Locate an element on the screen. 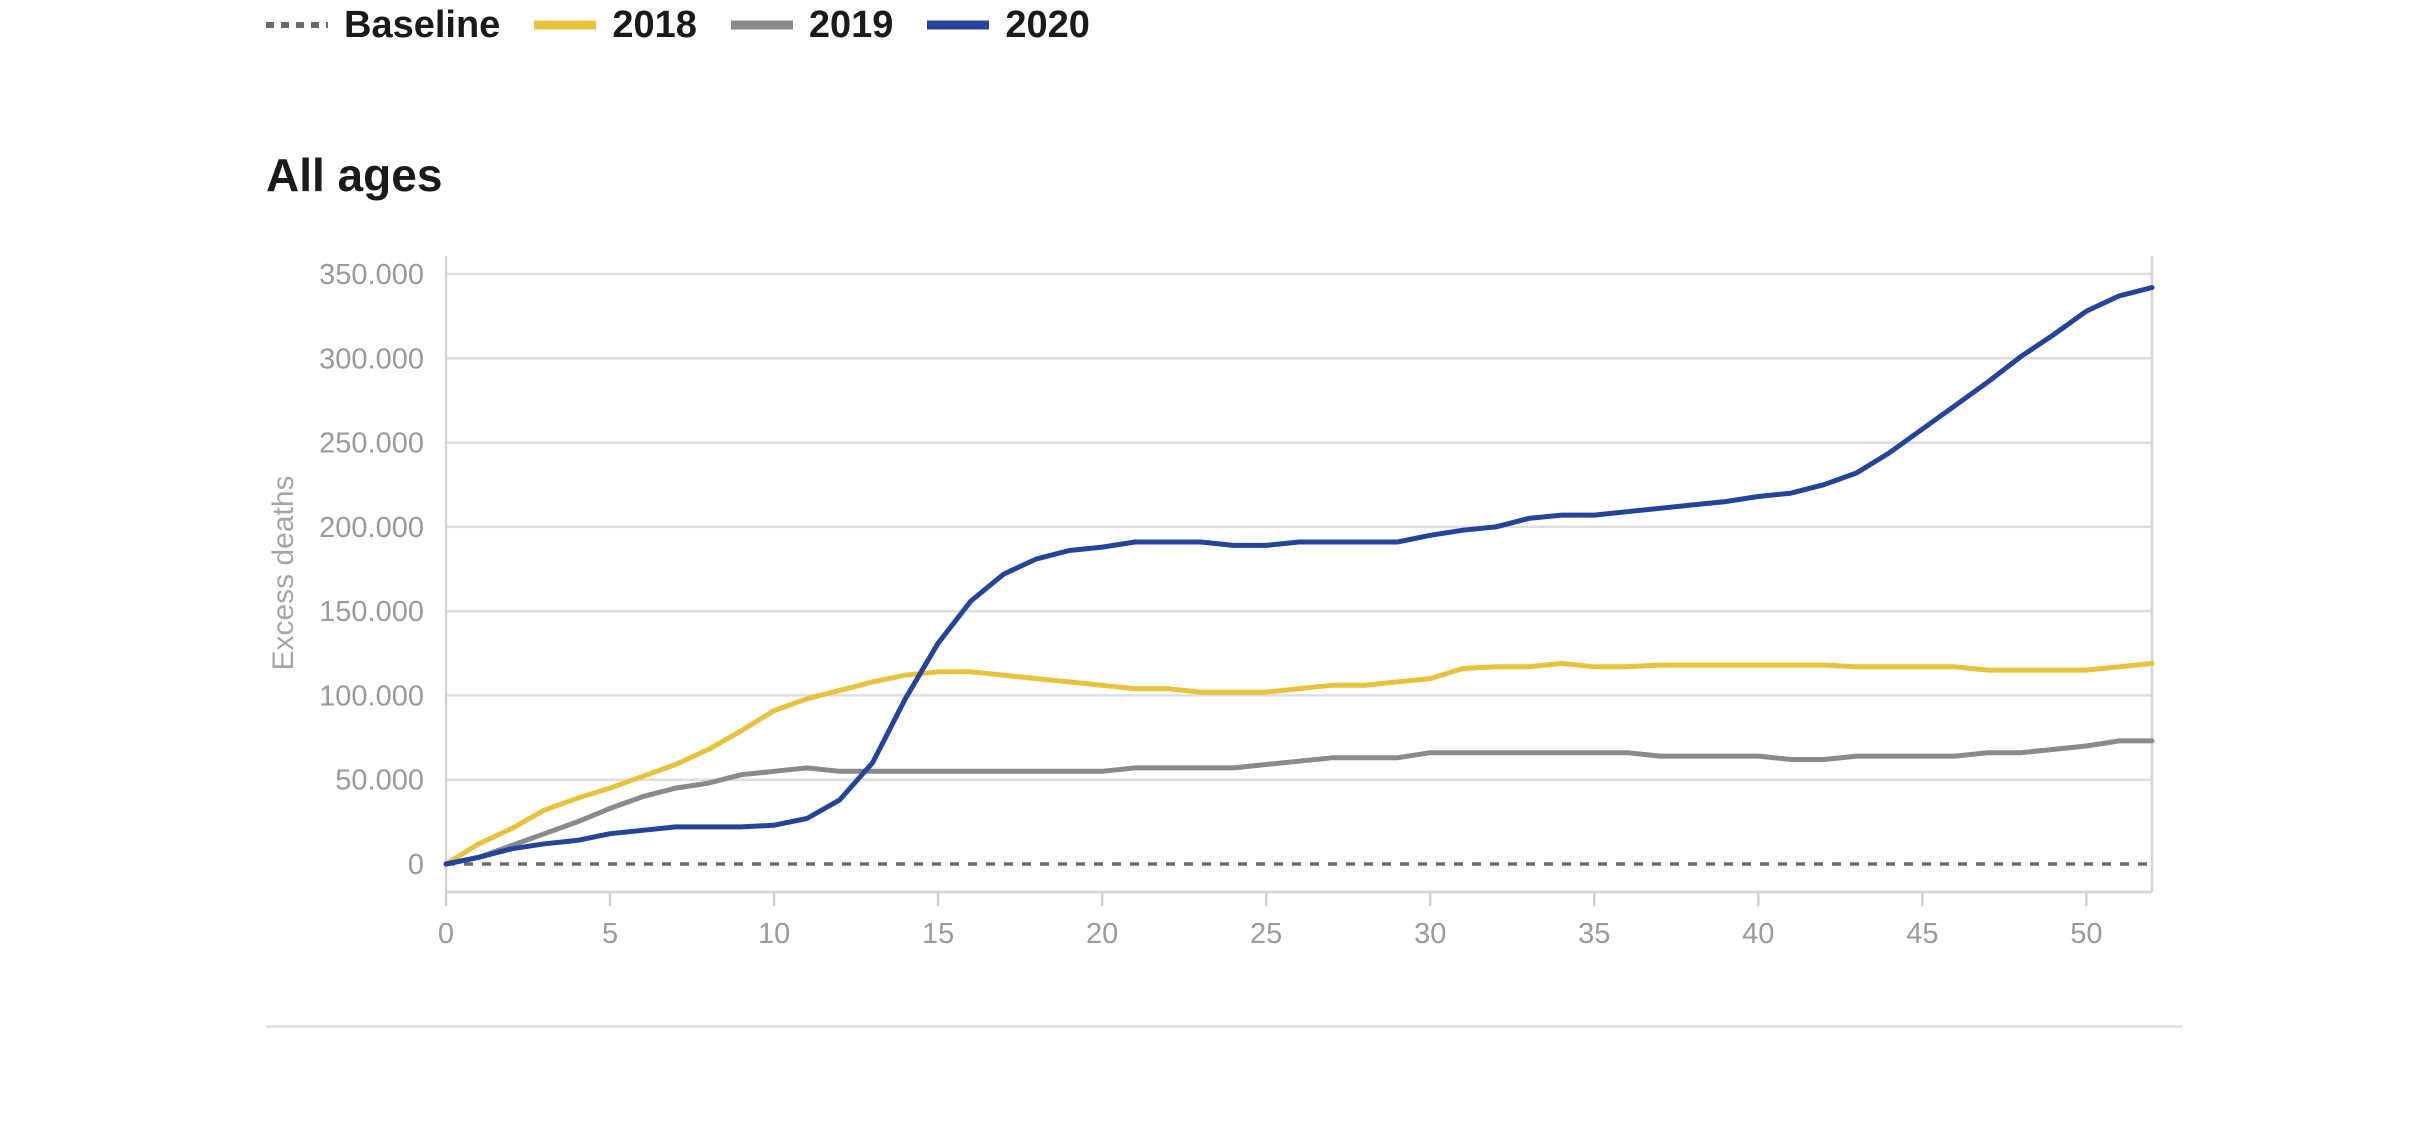  panel-title: All ages is located at coordinates (354, 175).